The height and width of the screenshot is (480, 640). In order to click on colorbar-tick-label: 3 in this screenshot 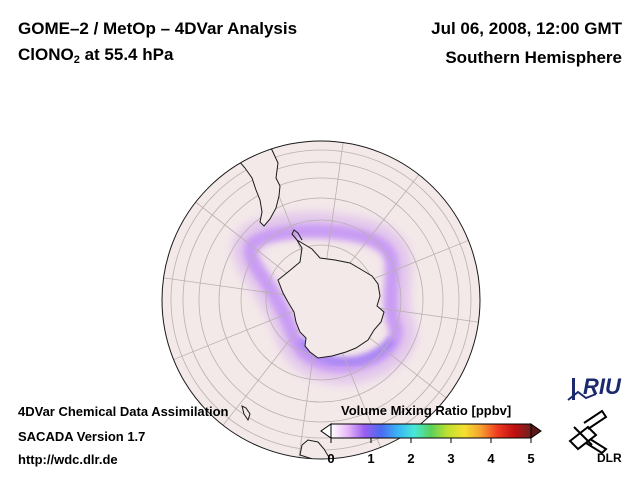, I will do `click(451, 458)`.